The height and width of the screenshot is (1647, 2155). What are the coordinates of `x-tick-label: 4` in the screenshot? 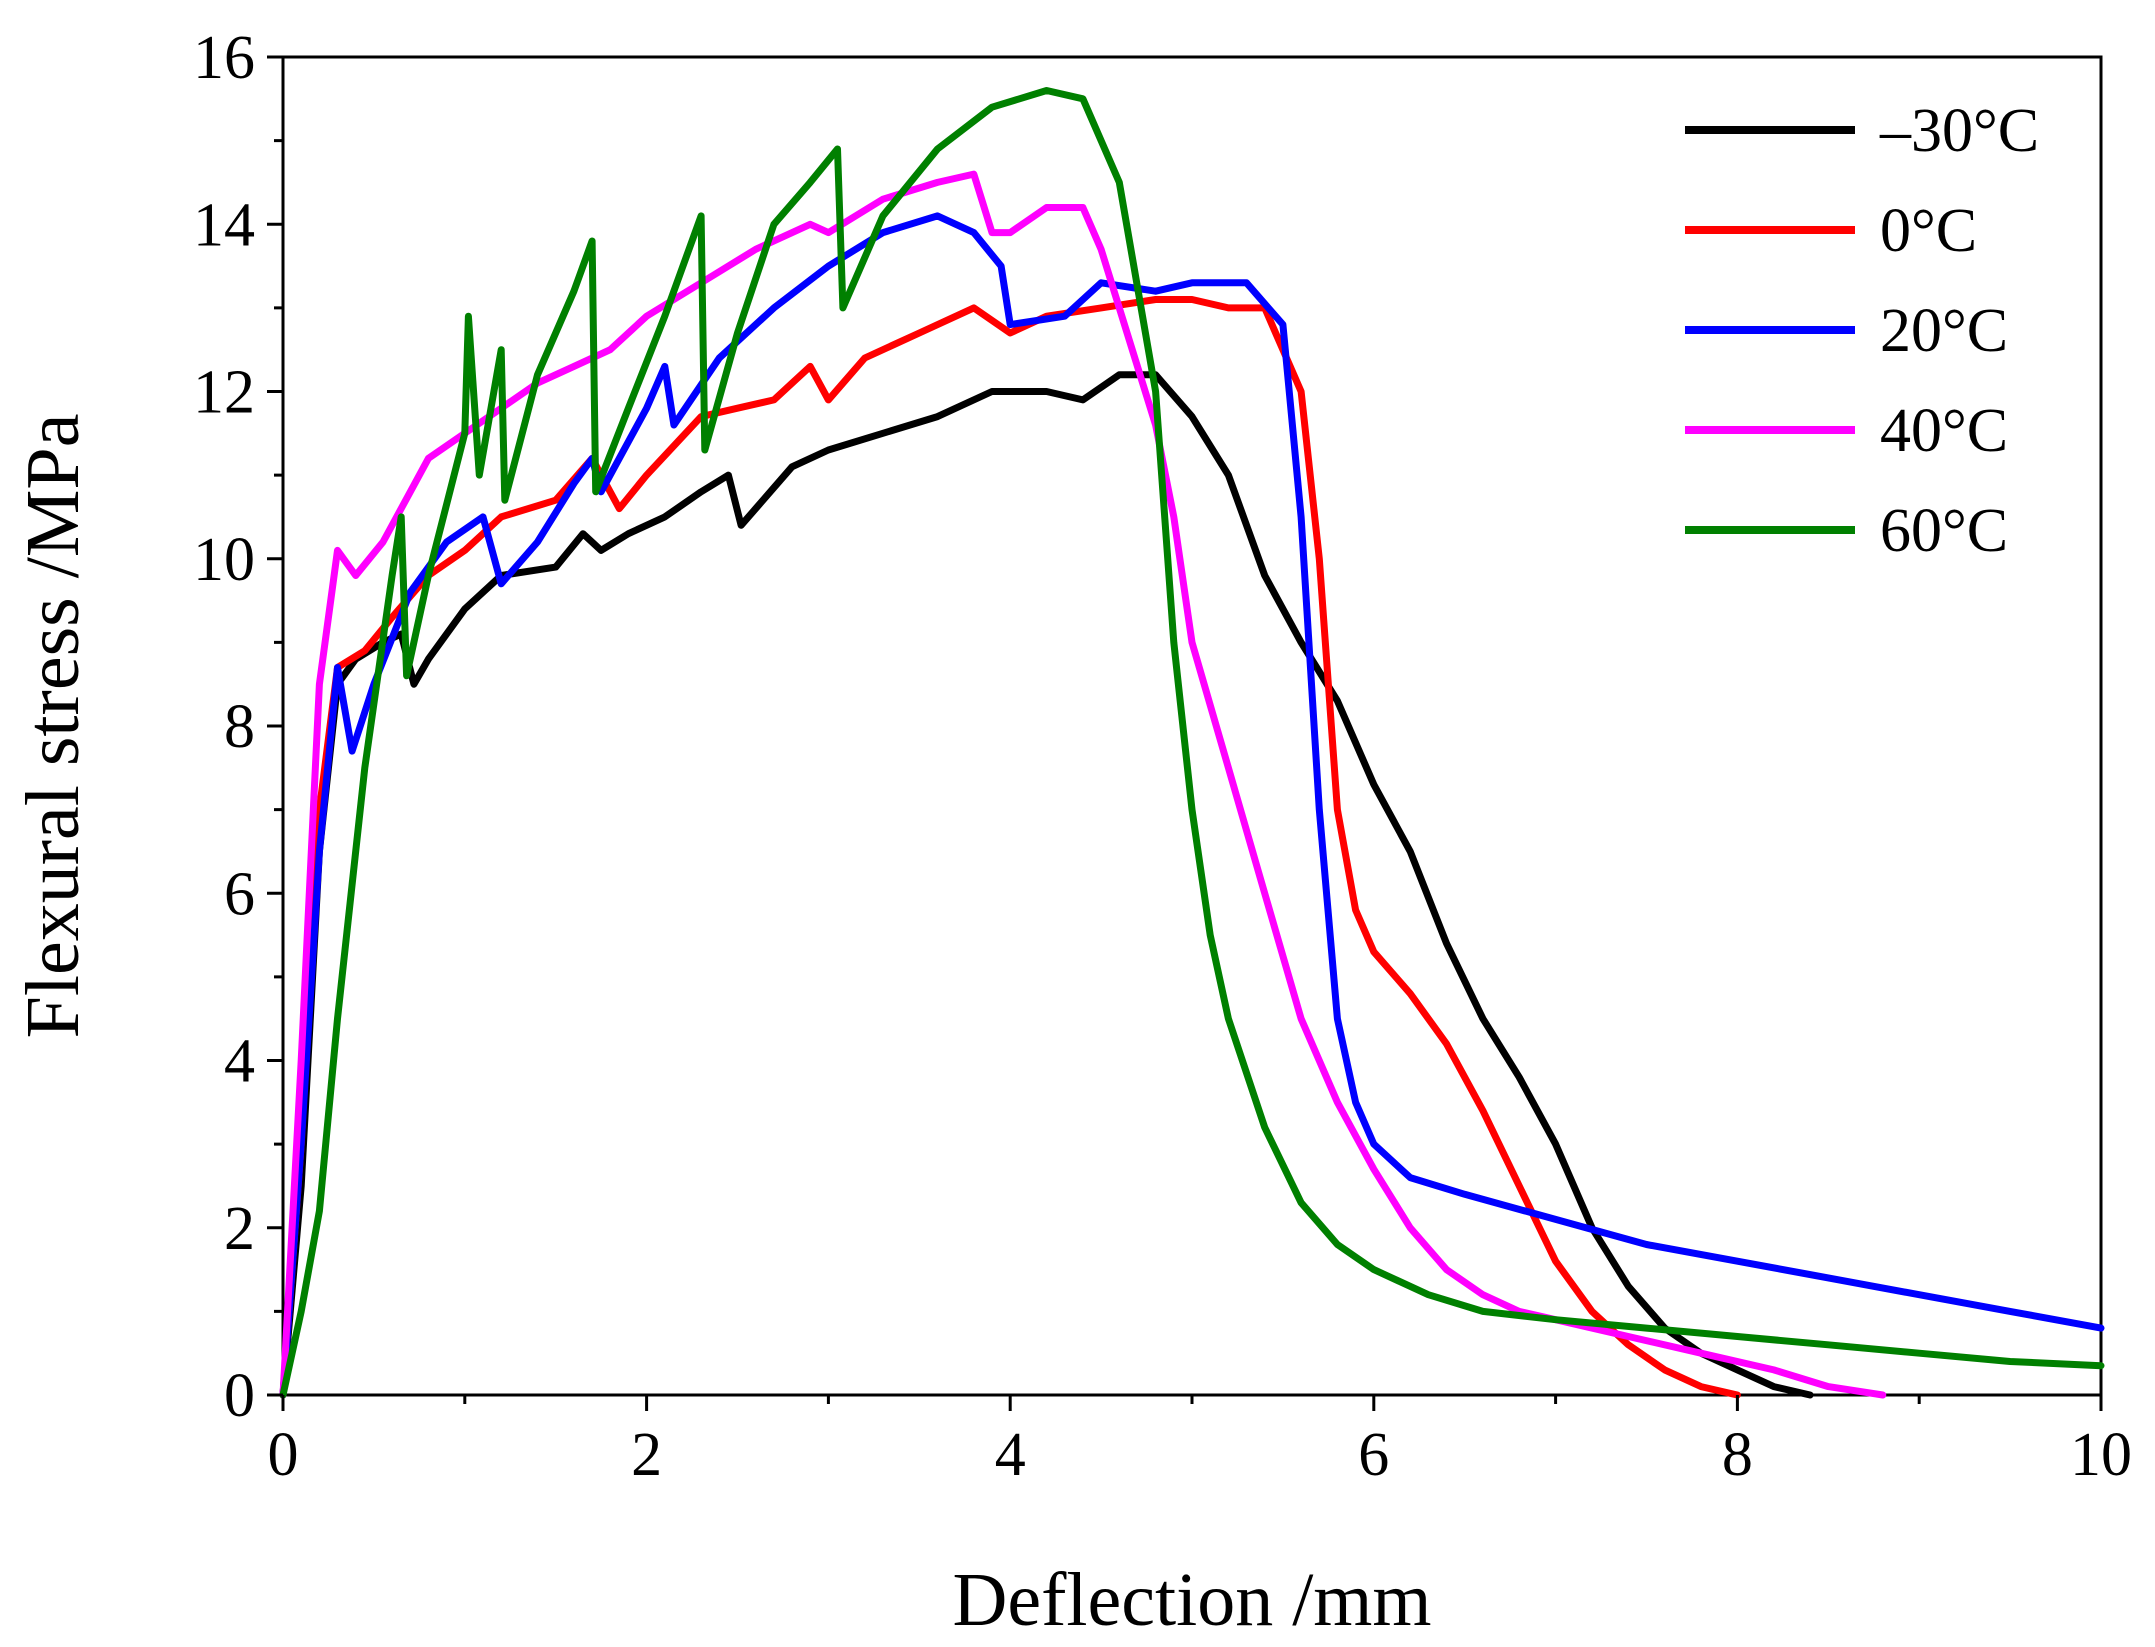 It's located at (1010, 1455).